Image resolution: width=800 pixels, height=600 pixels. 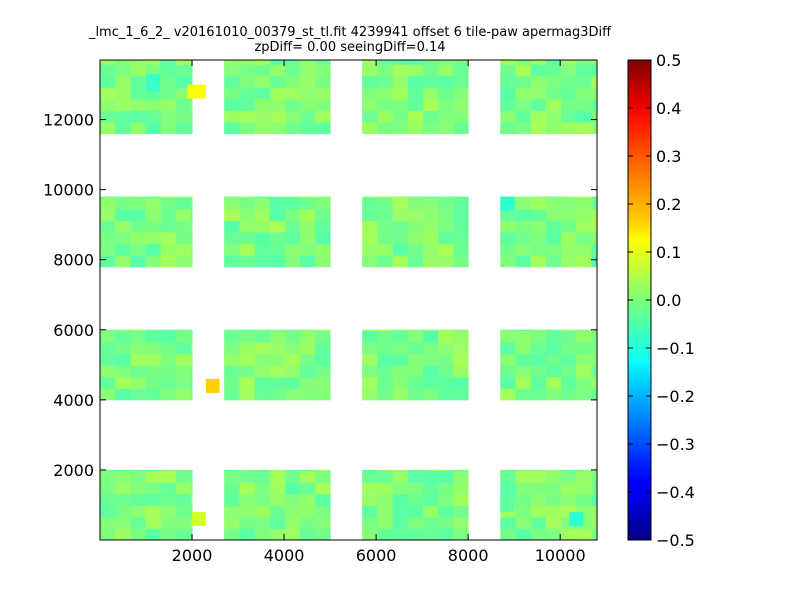 What do you see at coordinates (68, 190) in the screenshot?
I see `y-tick-label: 10000` at bounding box center [68, 190].